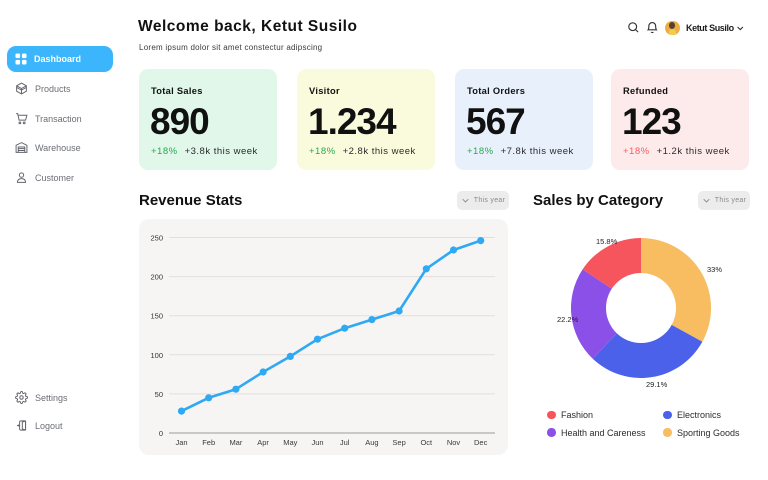 The width and height of the screenshot is (768, 480). I want to click on svg-text: 50, so click(159, 394).